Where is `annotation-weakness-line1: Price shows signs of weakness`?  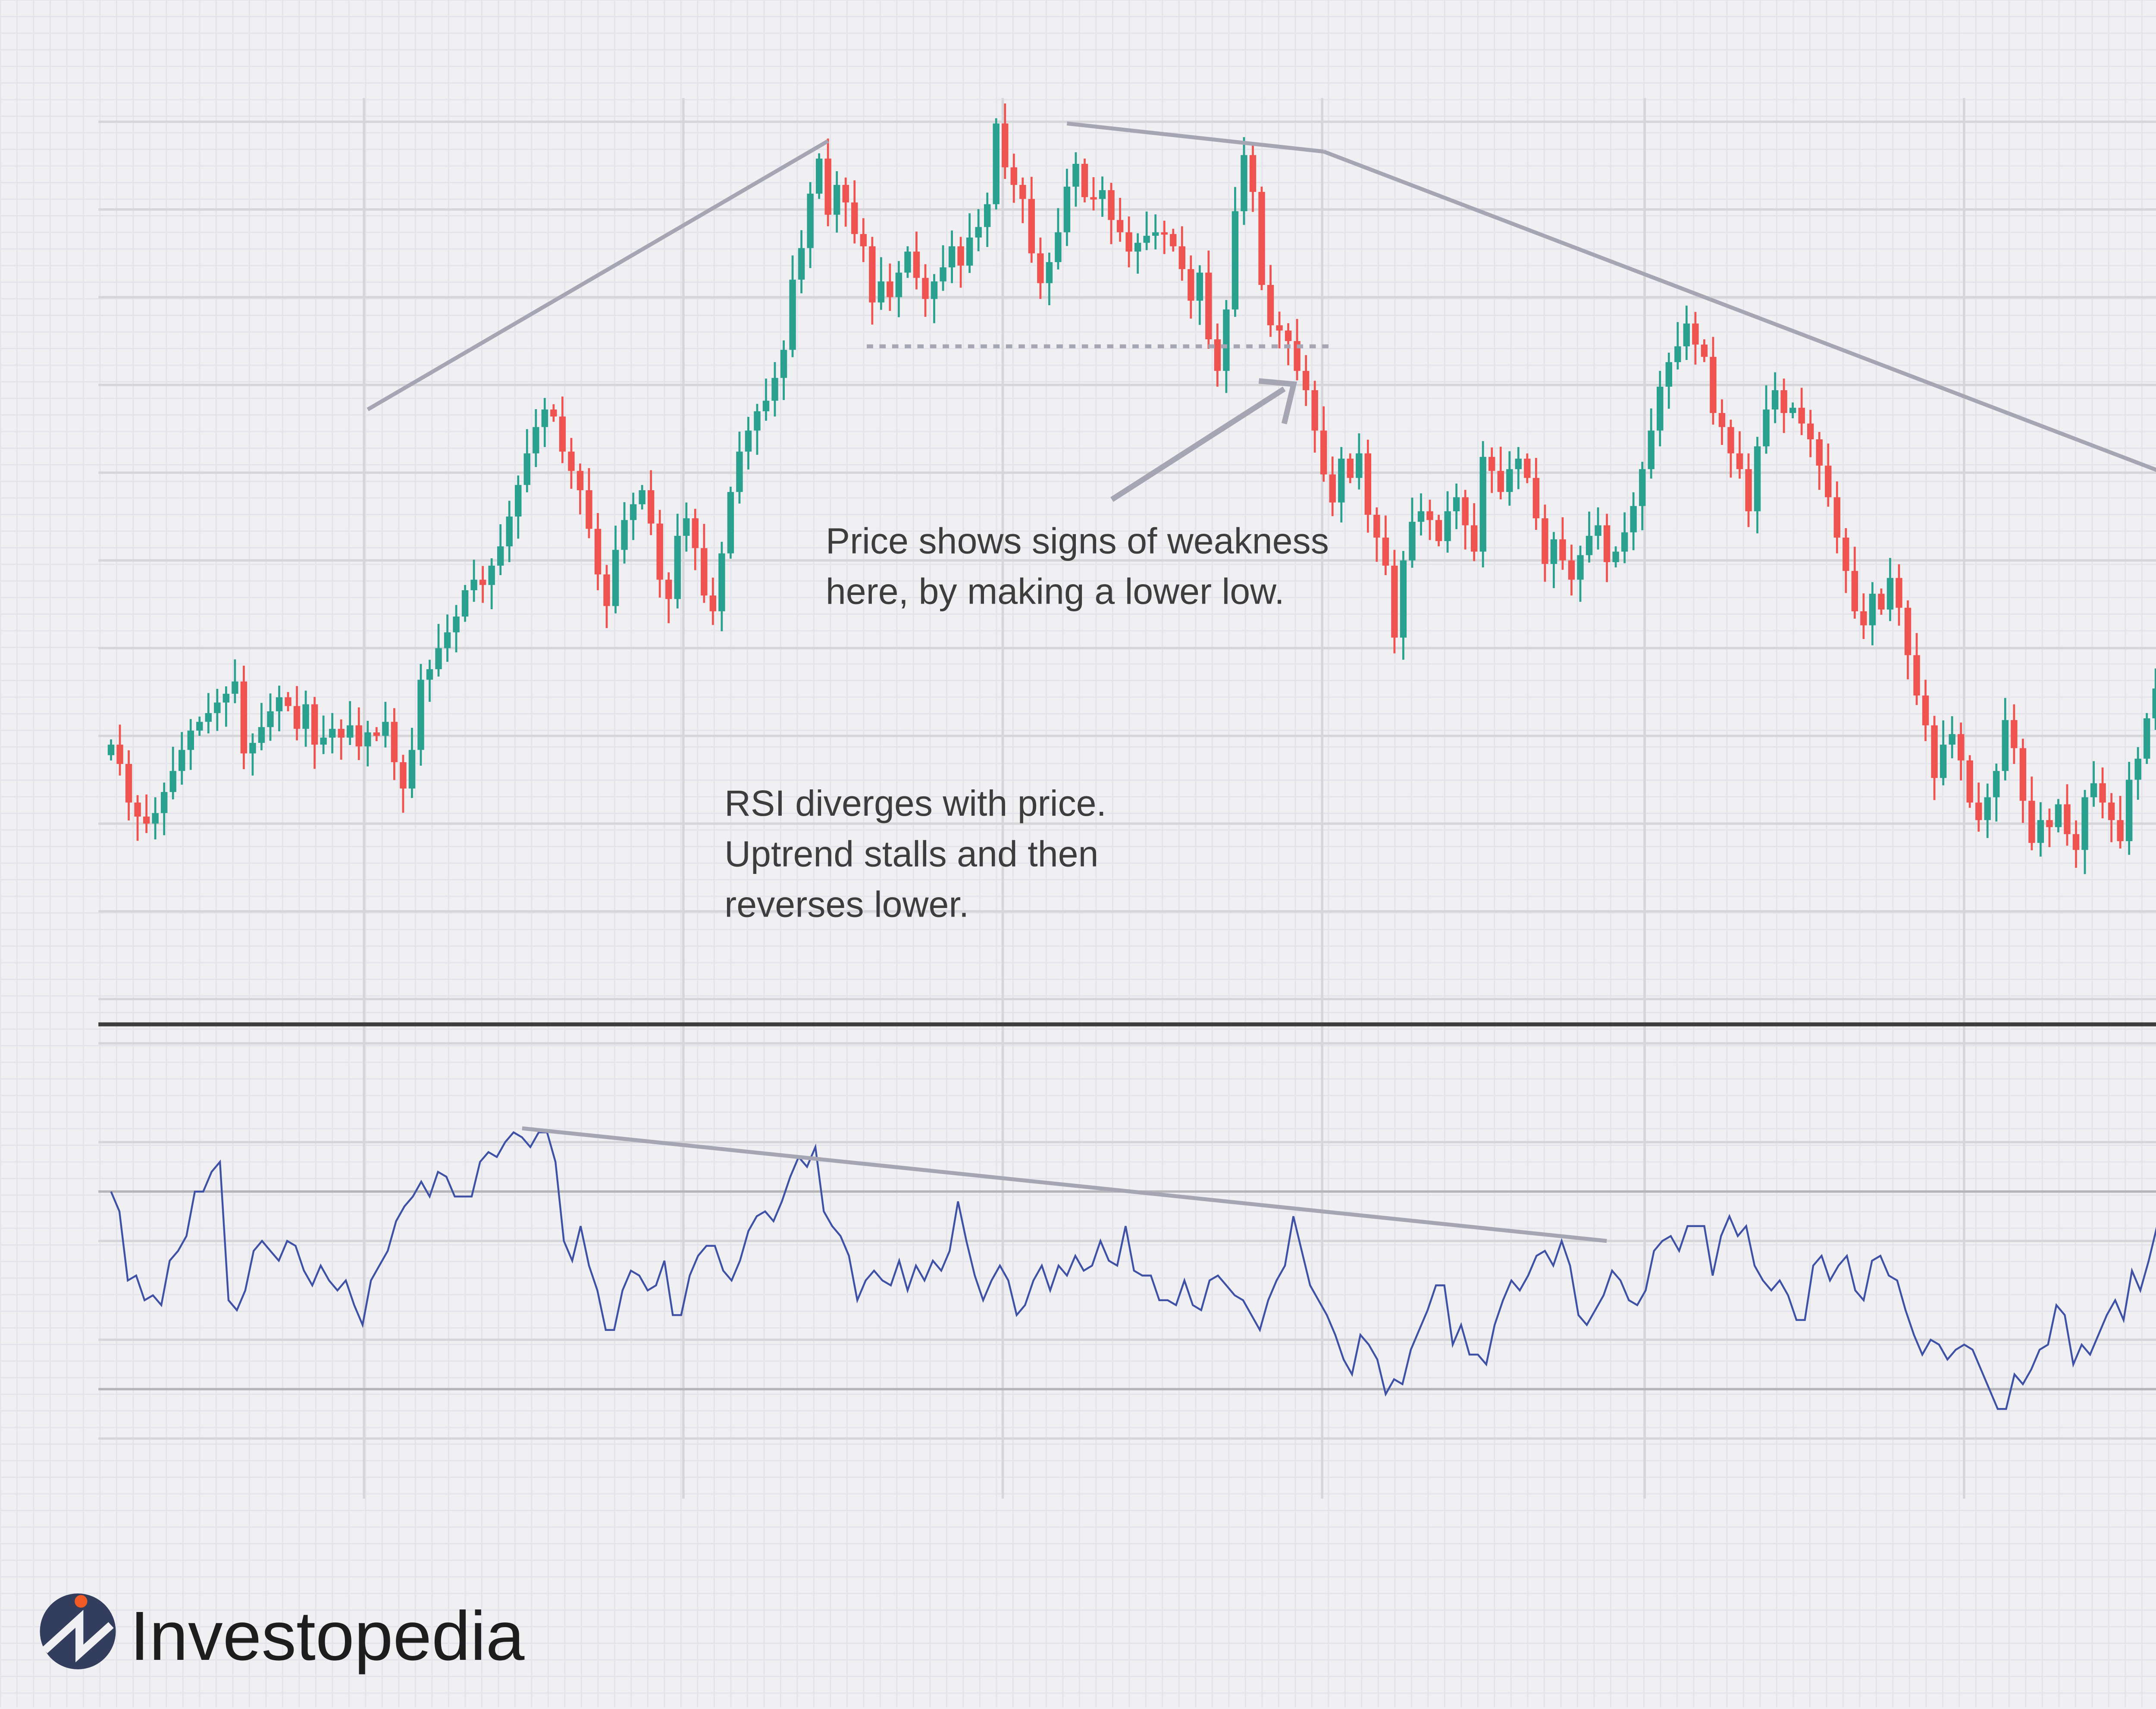
annotation-weakness-line1: Price shows signs of weakness is located at coordinates (1077, 540).